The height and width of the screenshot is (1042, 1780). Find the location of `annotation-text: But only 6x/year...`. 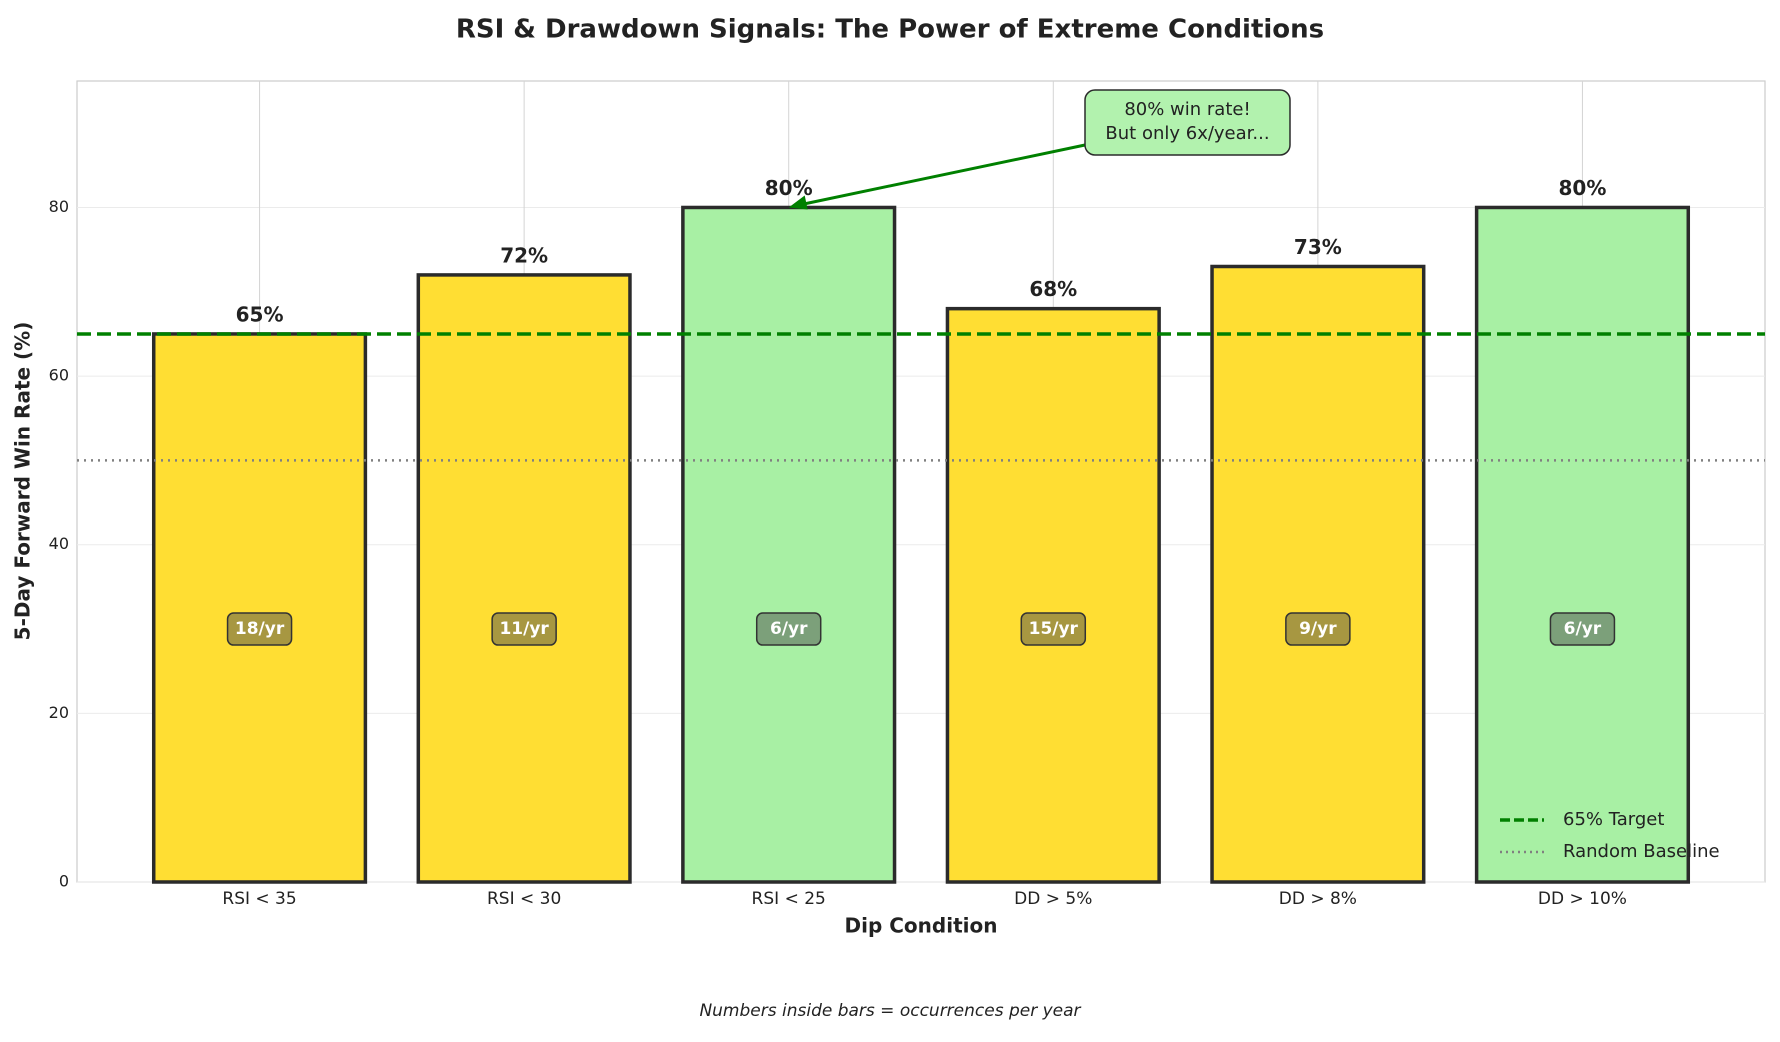

annotation-text: But only 6x/year... is located at coordinates (1187, 133).